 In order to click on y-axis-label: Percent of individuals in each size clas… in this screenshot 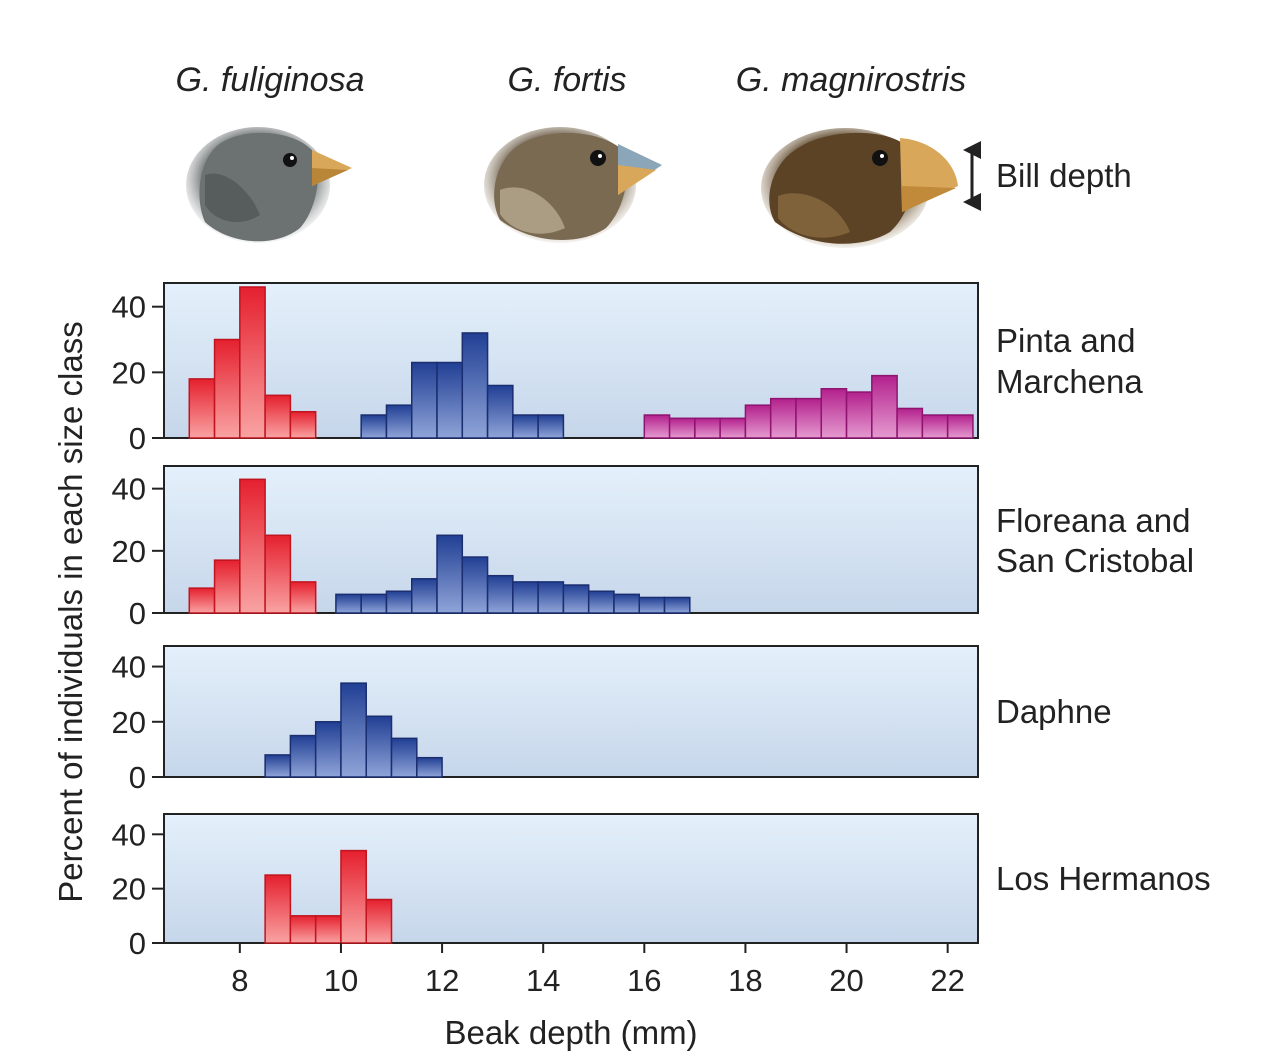, I will do `click(70, 611)`.